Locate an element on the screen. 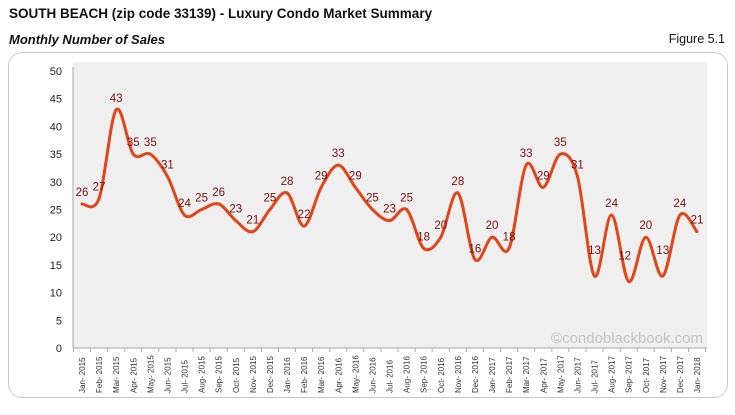 The width and height of the screenshot is (735, 415). x-tick-label: Dec- 2015 is located at coordinates (270, 374).